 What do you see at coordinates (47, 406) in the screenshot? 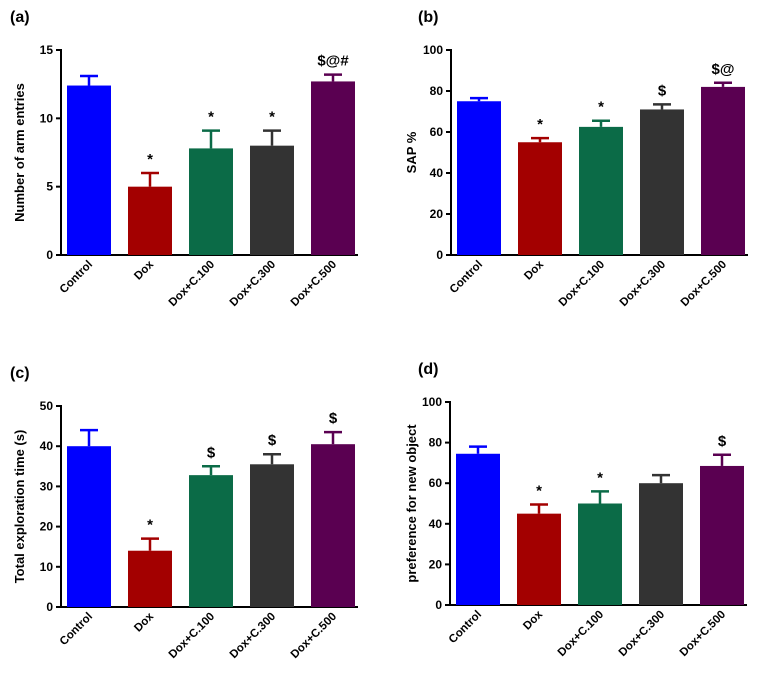
I see `y-tick-label: 50` at bounding box center [47, 406].